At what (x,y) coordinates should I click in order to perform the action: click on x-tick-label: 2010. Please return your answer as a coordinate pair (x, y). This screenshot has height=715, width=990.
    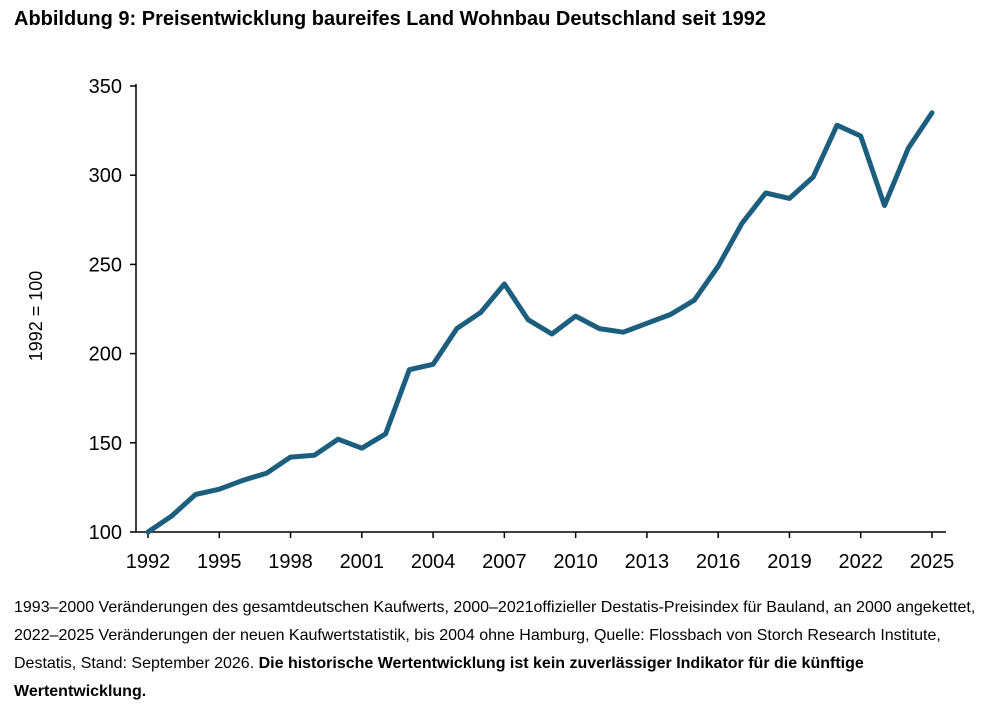
    Looking at the image, I should click on (575, 562).